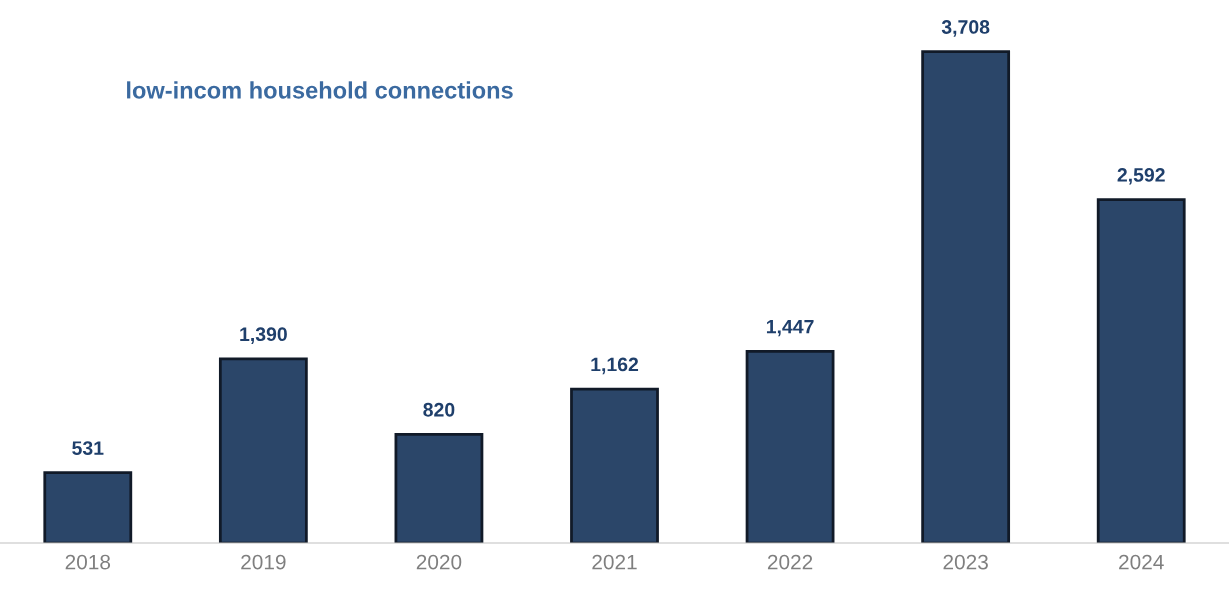  I want to click on x-tick-label: 2021, so click(614, 562).